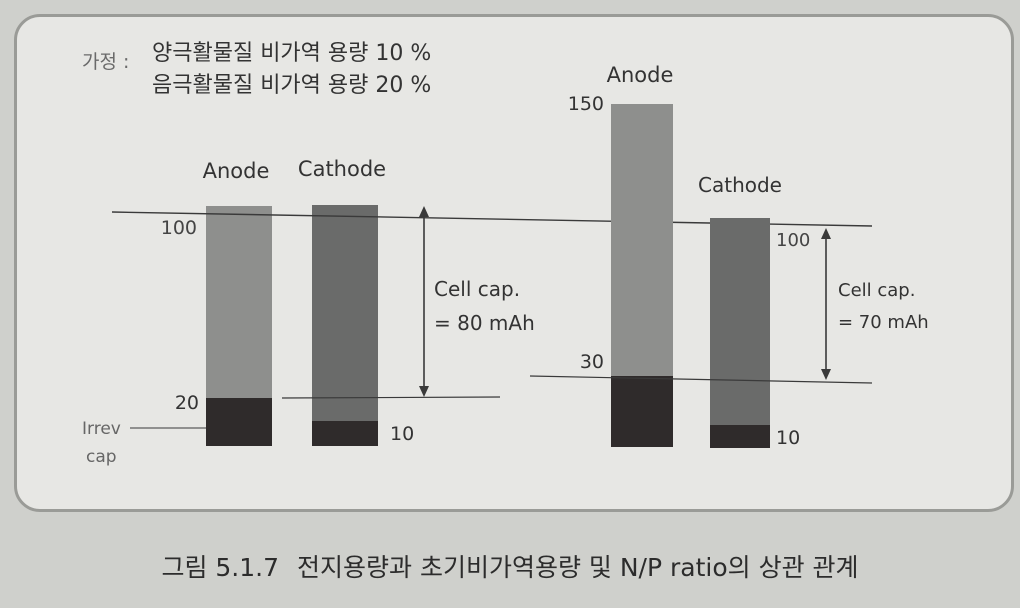 Image resolution: width=1020 pixels, height=608 pixels. What do you see at coordinates (239, 302) in the screenshot?
I see `left-anode-bar` at bounding box center [239, 302].